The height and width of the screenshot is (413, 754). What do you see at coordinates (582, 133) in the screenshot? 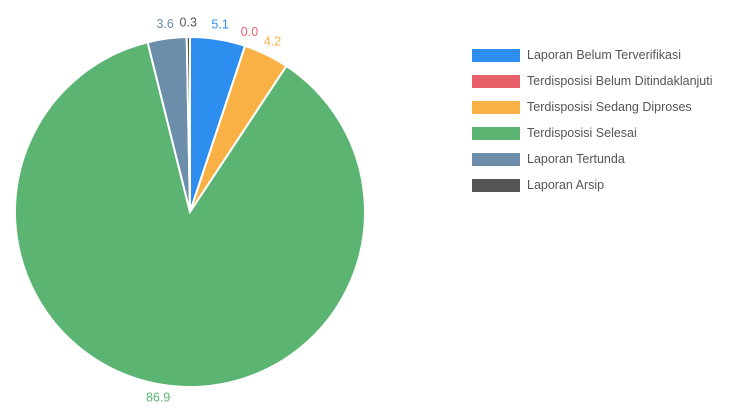
I see `legend-label: Terdisposisi Selesai` at bounding box center [582, 133].